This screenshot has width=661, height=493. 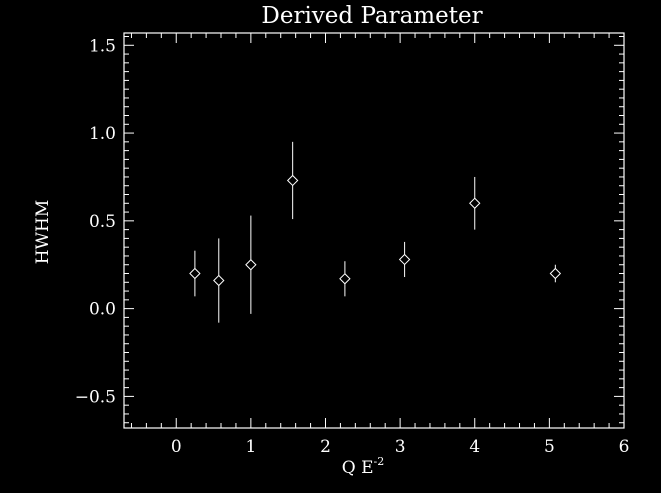 I want to click on chart-title: Derived Parameter, so click(x=371, y=16).